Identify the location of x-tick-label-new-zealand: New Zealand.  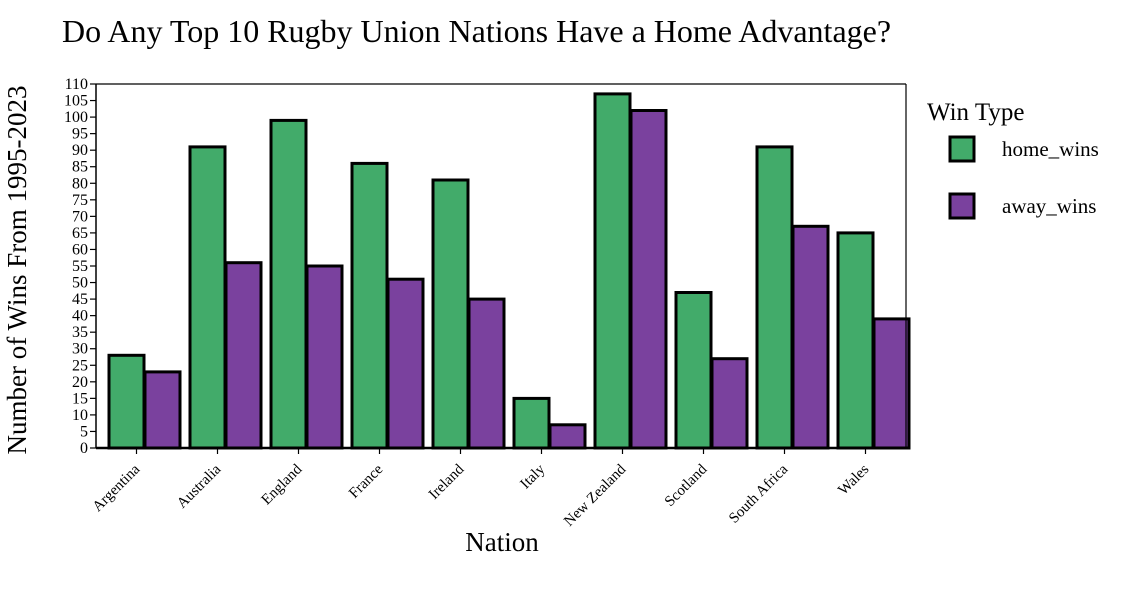
(595, 495).